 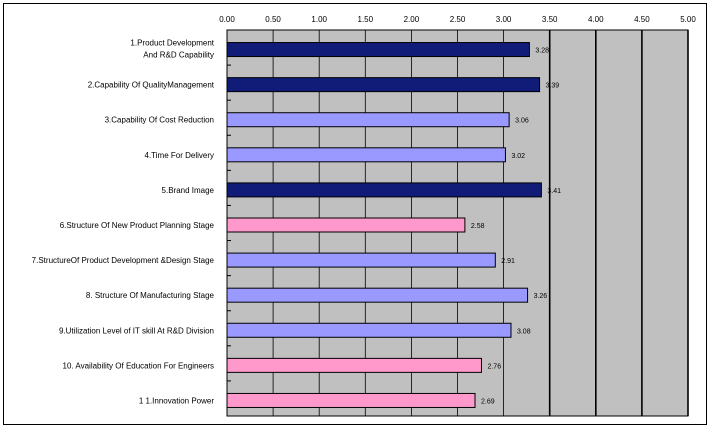 What do you see at coordinates (172, 49) in the screenshot?
I see `category-label: 1.Product Development And R&D Capability` at bounding box center [172, 49].